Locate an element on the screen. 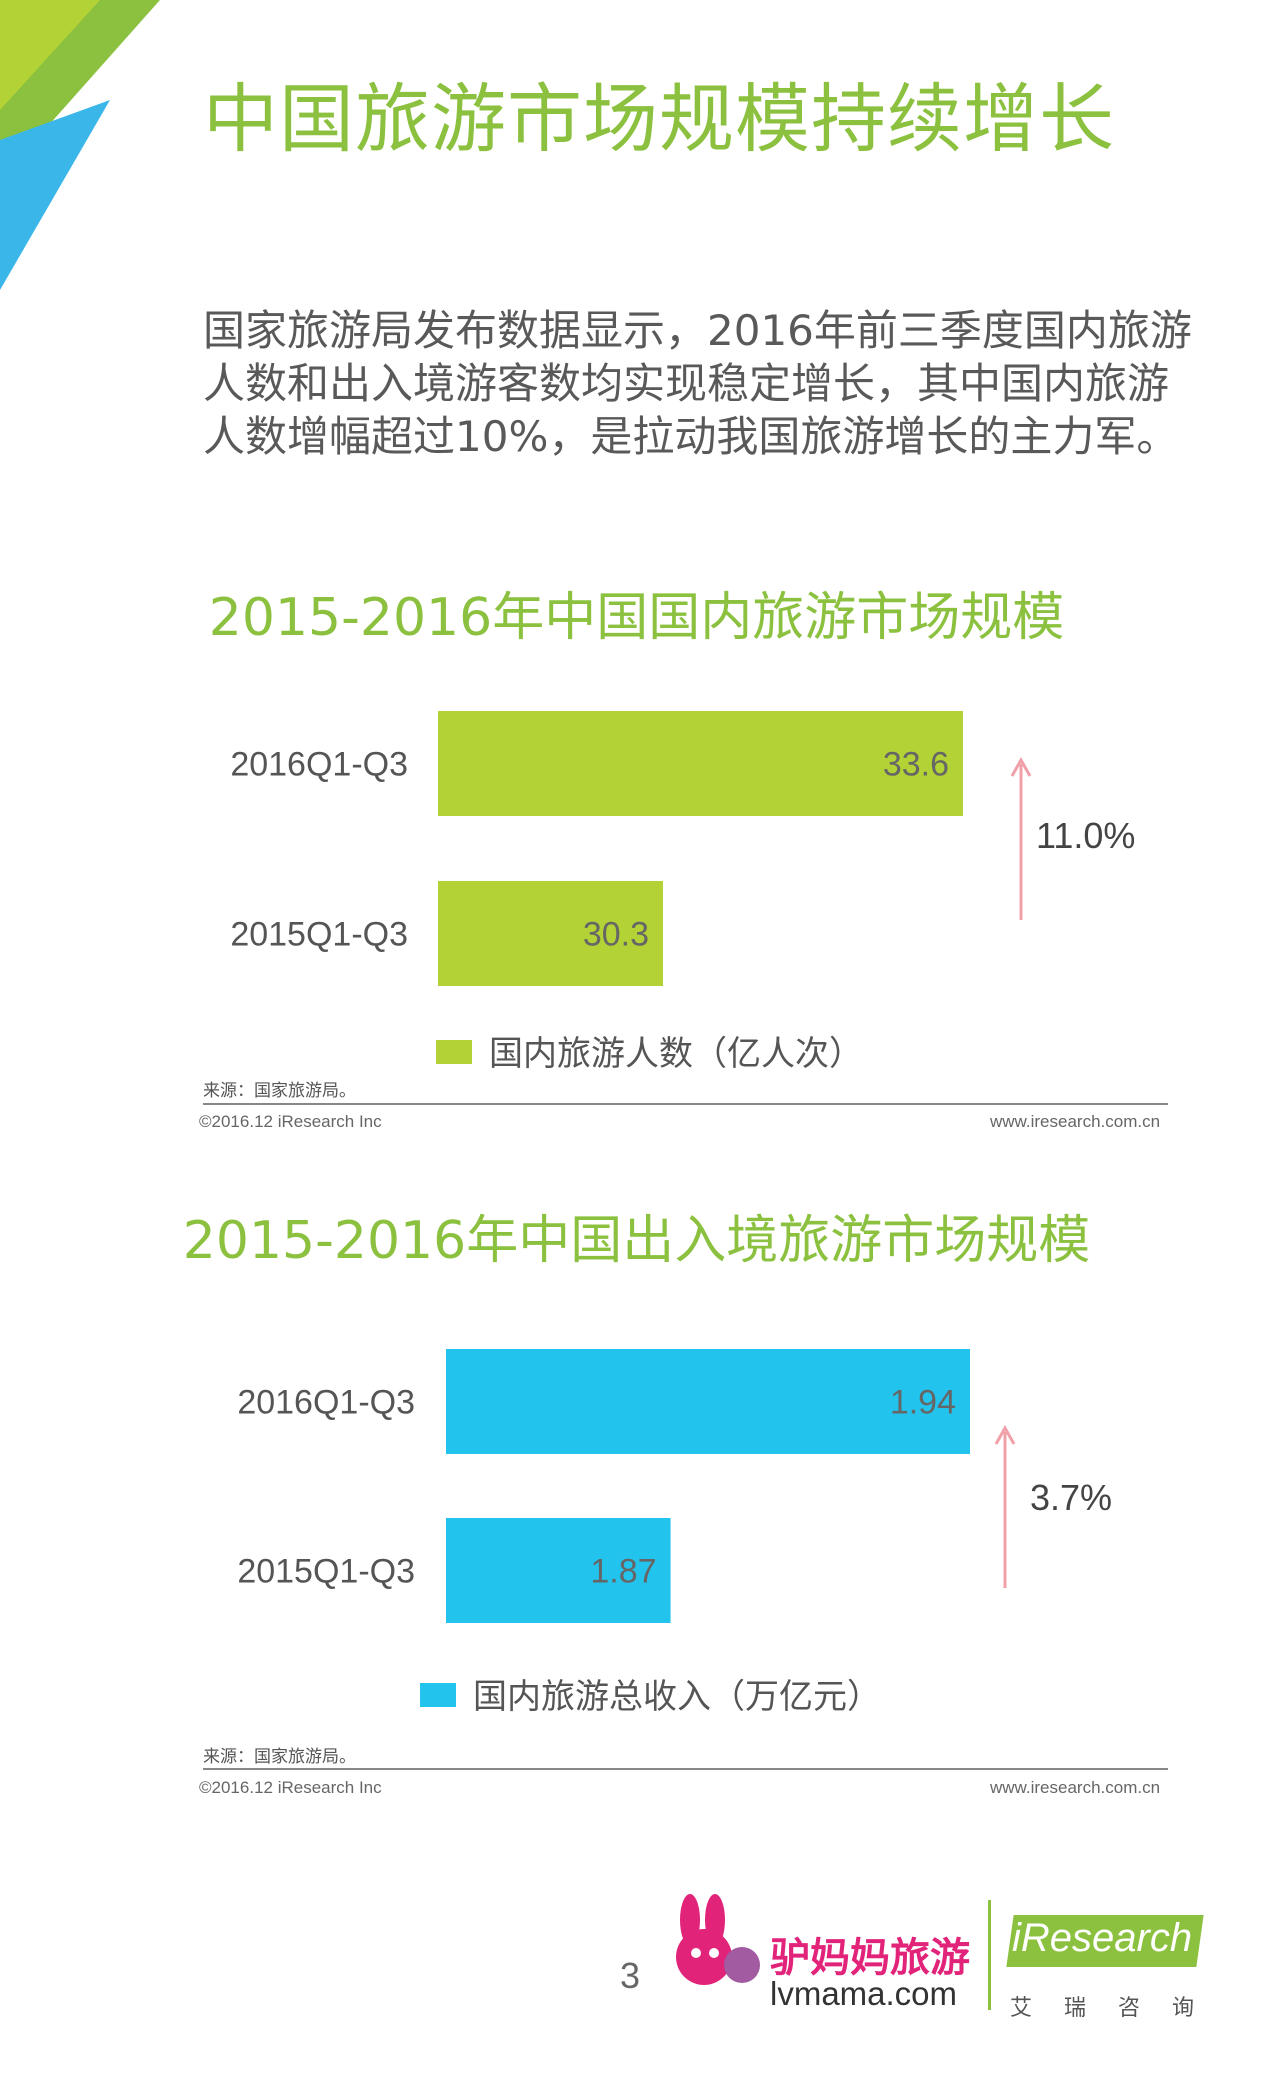 The width and height of the screenshot is (1273, 2088). lvmama-logo-url: lvmama.com is located at coordinates (864, 1993).